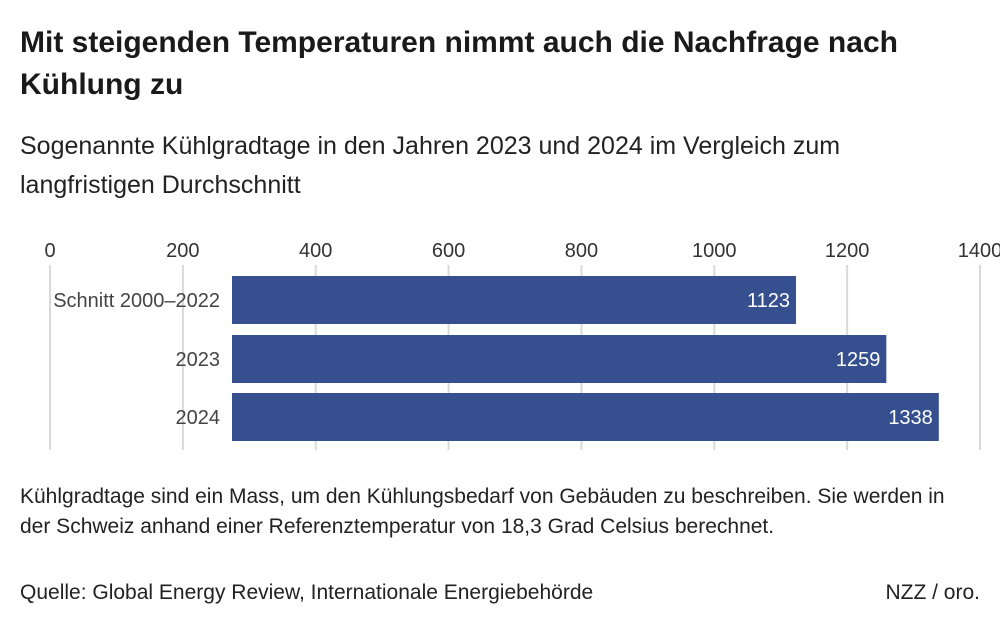  What do you see at coordinates (198, 418) in the screenshot?
I see `category-label: 2024` at bounding box center [198, 418].